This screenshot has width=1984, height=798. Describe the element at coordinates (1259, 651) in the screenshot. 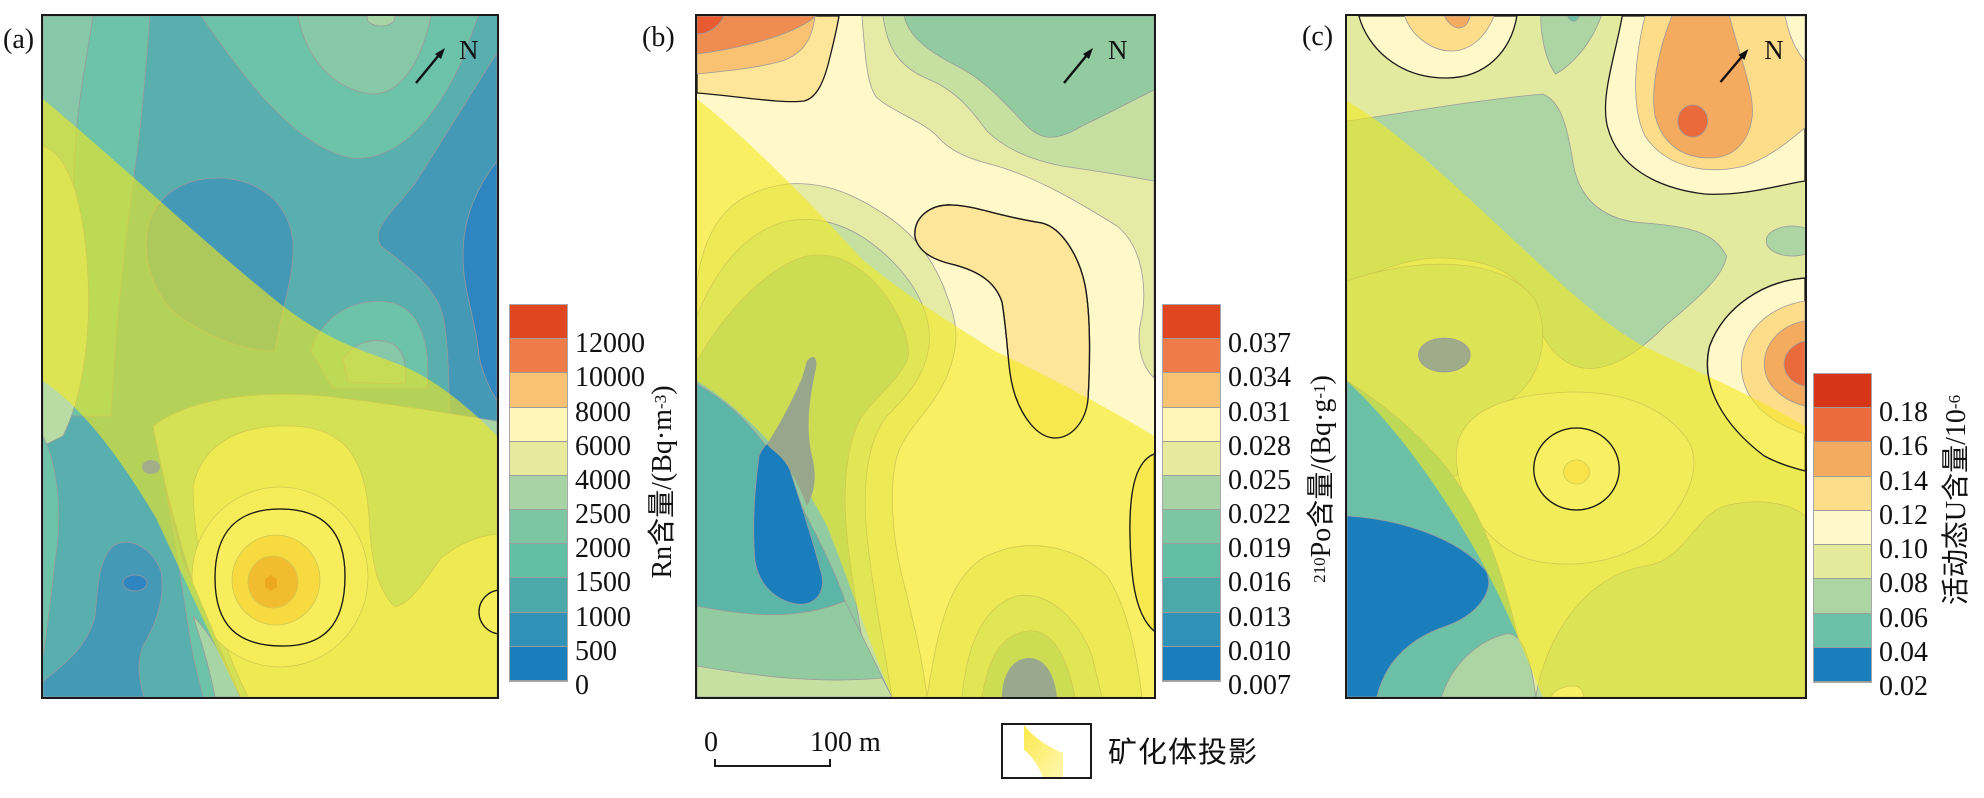

I see `legend-level-label: 0.010` at that location.